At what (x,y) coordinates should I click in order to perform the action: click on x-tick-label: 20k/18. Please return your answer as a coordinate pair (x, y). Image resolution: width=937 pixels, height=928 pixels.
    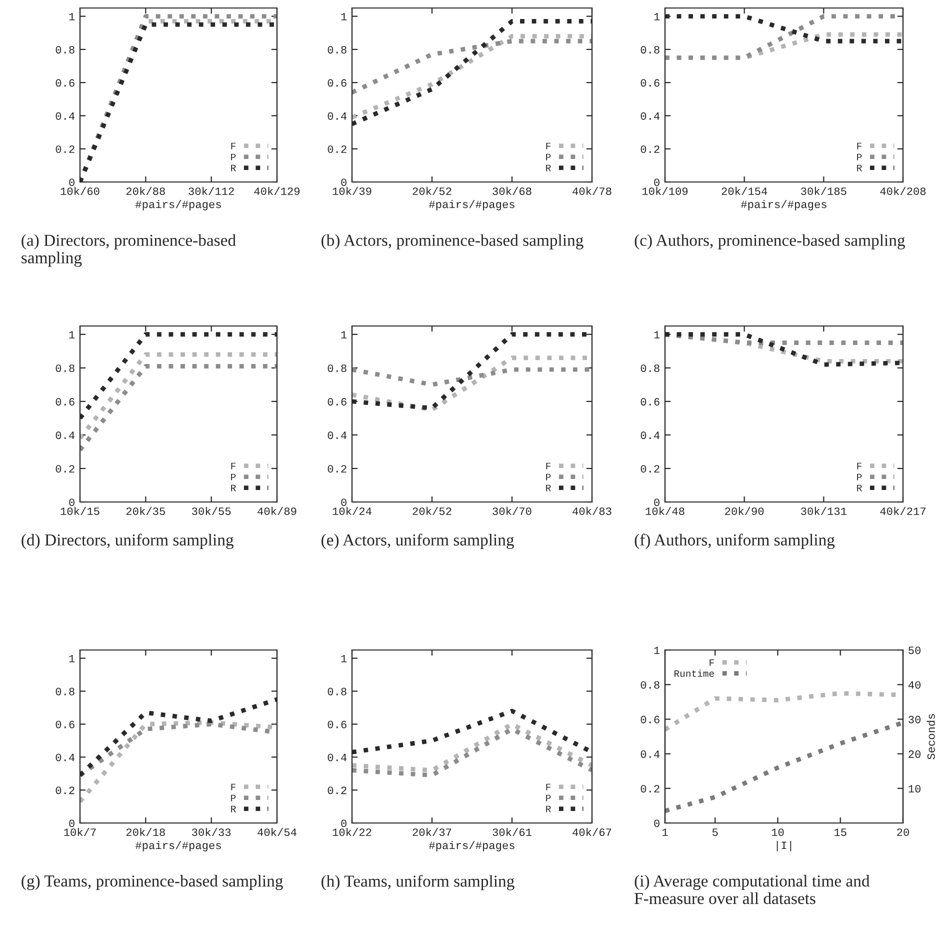
    Looking at the image, I should click on (145, 832).